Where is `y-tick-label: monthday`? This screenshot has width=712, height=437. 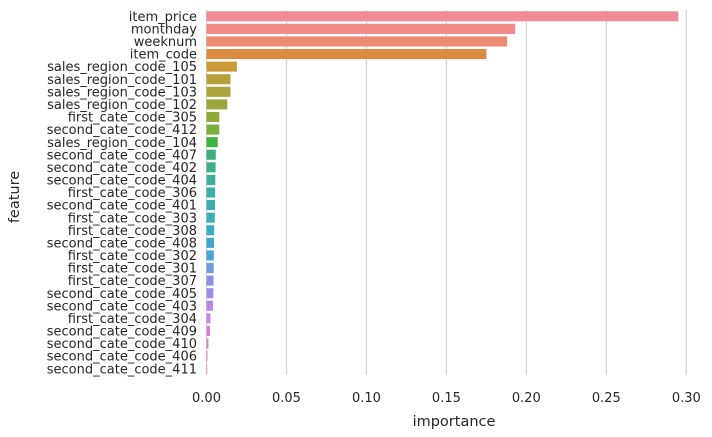 y-tick-label: monthday is located at coordinates (164, 29).